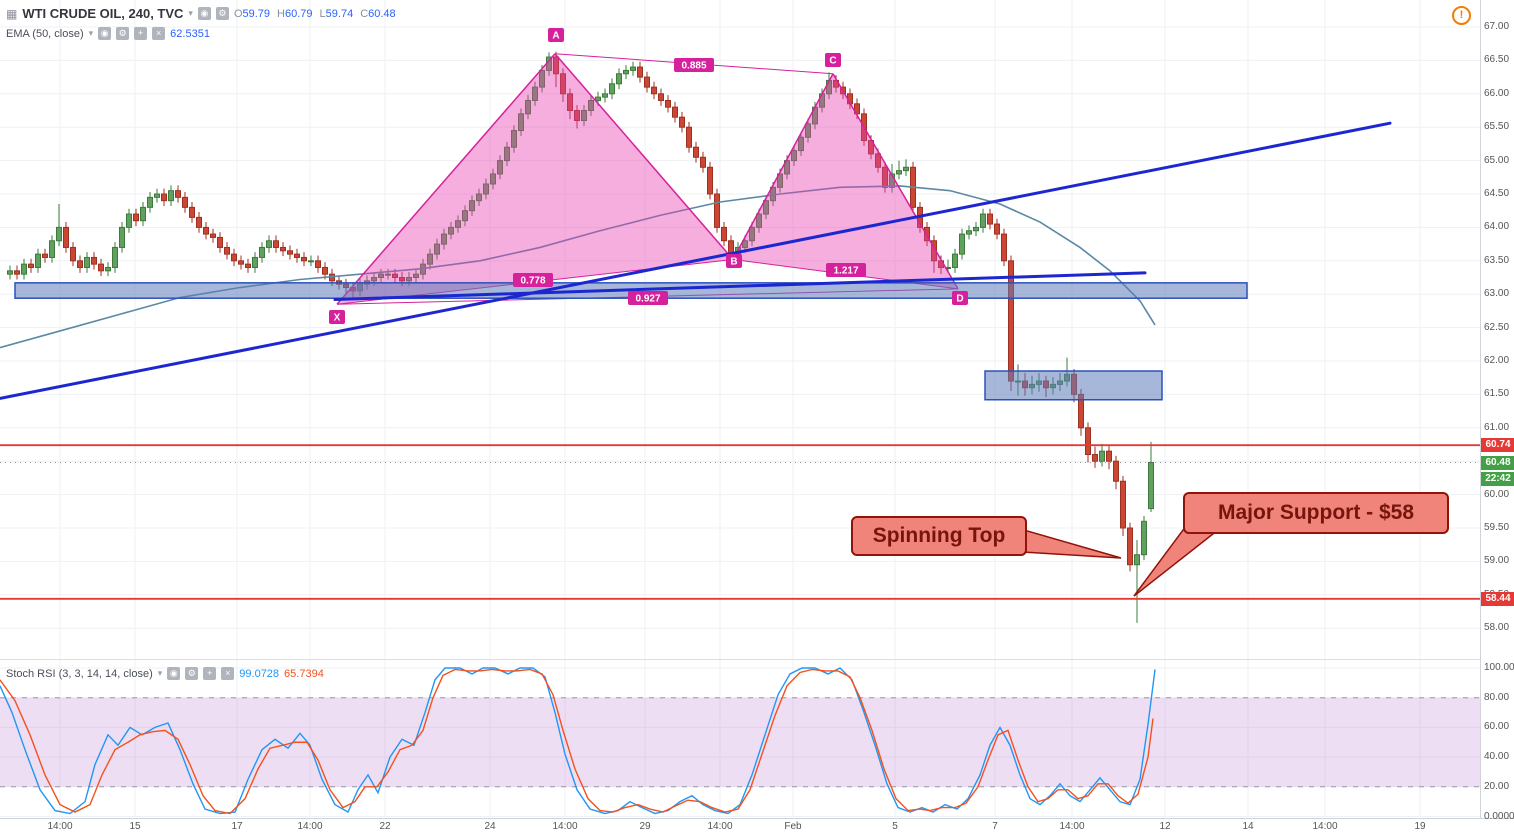 The image size is (1514, 835). Describe the element at coordinates (238, 13) in the screenshot. I see `open-label: O` at that location.